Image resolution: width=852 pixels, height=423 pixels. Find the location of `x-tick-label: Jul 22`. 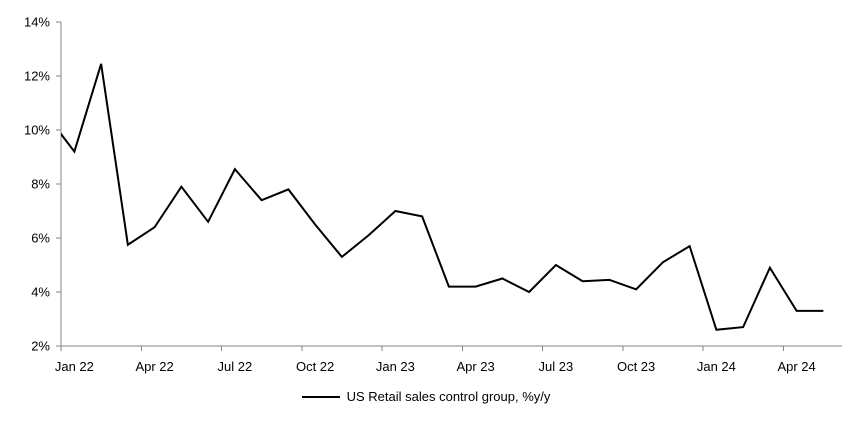

x-tick-label: Jul 22 is located at coordinates (235, 366).